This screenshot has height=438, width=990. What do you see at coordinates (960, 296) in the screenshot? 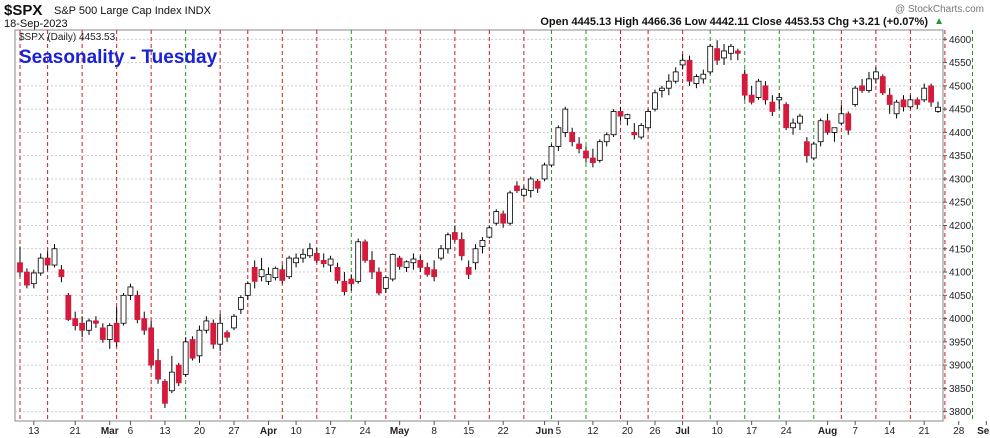
I see `y-tick-label: 4050` at bounding box center [960, 296].